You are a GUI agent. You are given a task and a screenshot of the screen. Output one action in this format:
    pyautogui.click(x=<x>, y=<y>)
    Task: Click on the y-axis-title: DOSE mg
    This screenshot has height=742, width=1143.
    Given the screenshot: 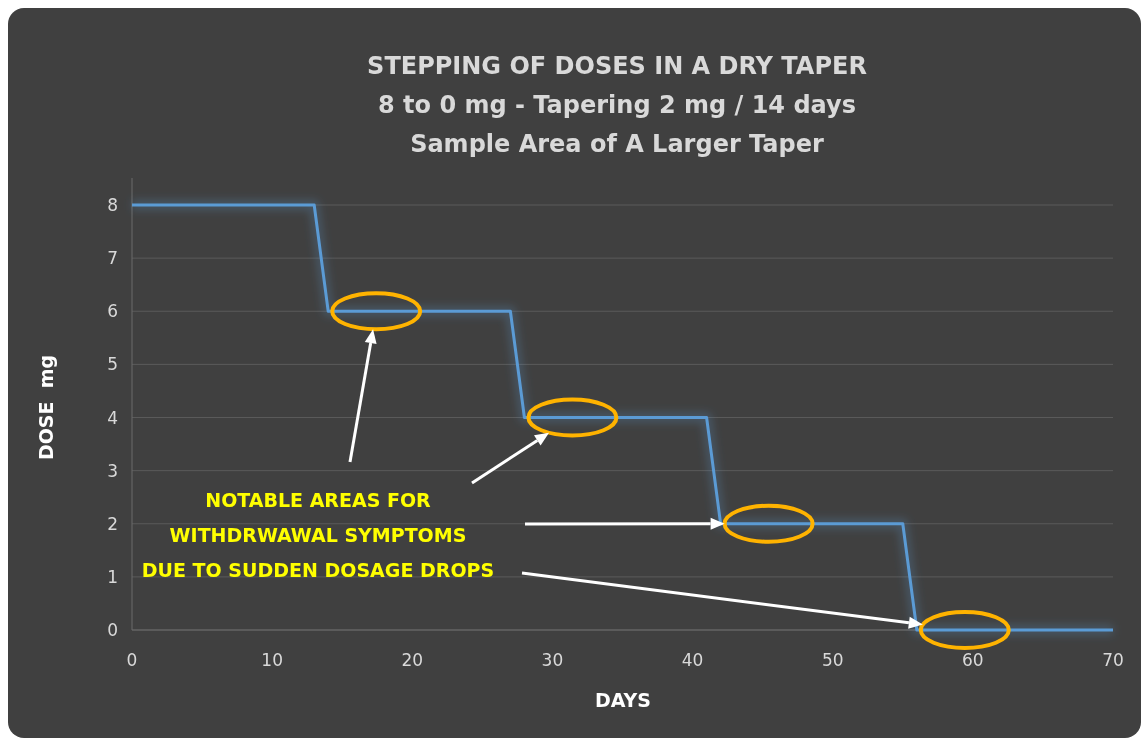 What is the action you would take?
    pyautogui.click(x=46, y=407)
    